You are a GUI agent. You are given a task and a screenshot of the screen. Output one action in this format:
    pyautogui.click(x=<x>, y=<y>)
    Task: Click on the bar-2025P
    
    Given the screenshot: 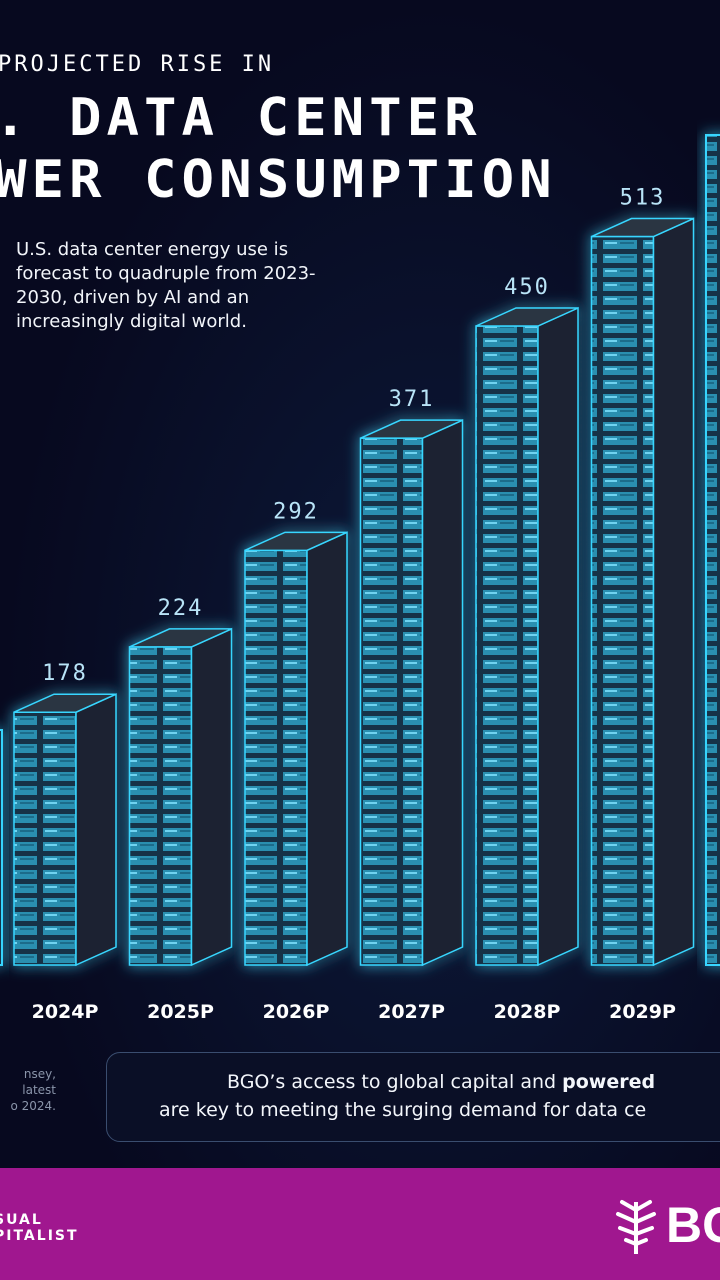 What is the action you would take?
    pyautogui.click(x=180, y=797)
    